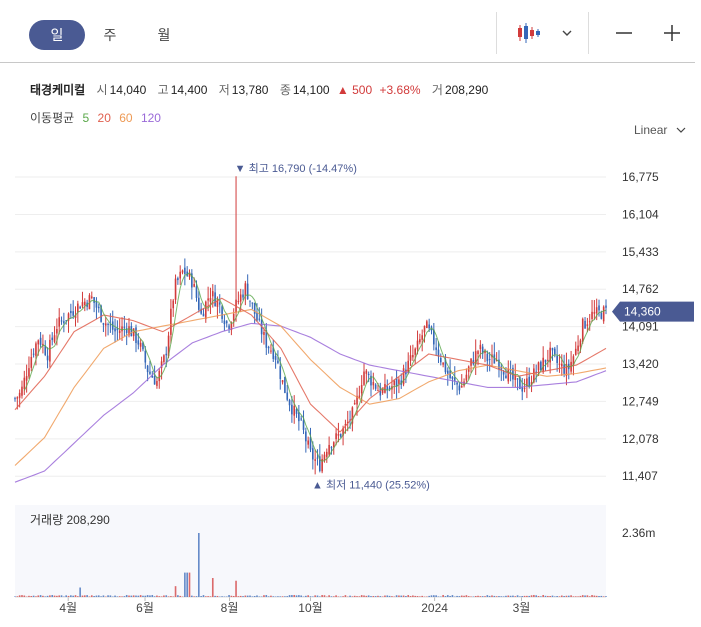 The height and width of the screenshot is (627, 701). What do you see at coordinates (164, 35) in the screenshot?
I see `tab-monthly: 월` at bounding box center [164, 35].